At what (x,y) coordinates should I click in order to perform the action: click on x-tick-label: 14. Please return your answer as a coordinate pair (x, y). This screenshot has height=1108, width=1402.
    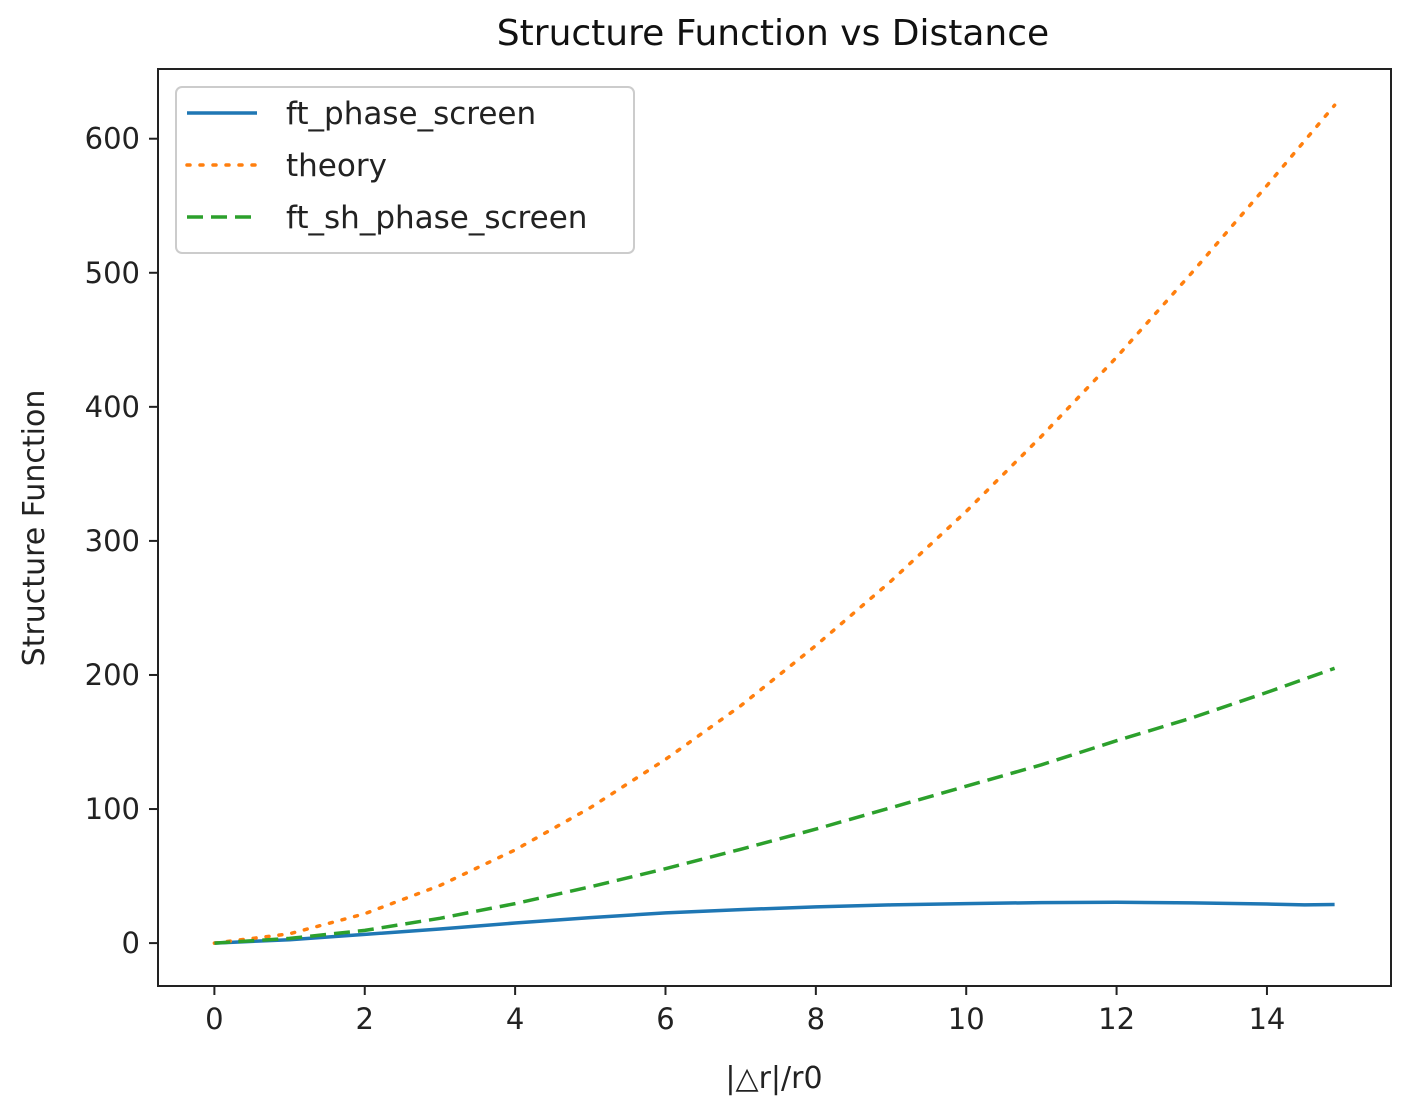
    Looking at the image, I should click on (1266, 1019).